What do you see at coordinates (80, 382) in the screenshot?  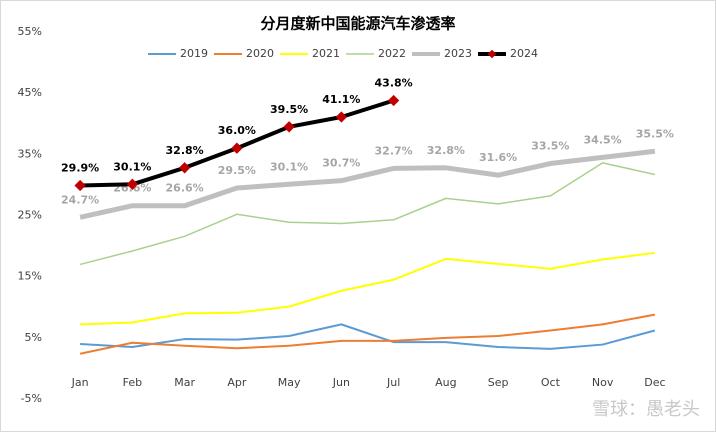 I see `x-tick-label: Jan` at bounding box center [80, 382].